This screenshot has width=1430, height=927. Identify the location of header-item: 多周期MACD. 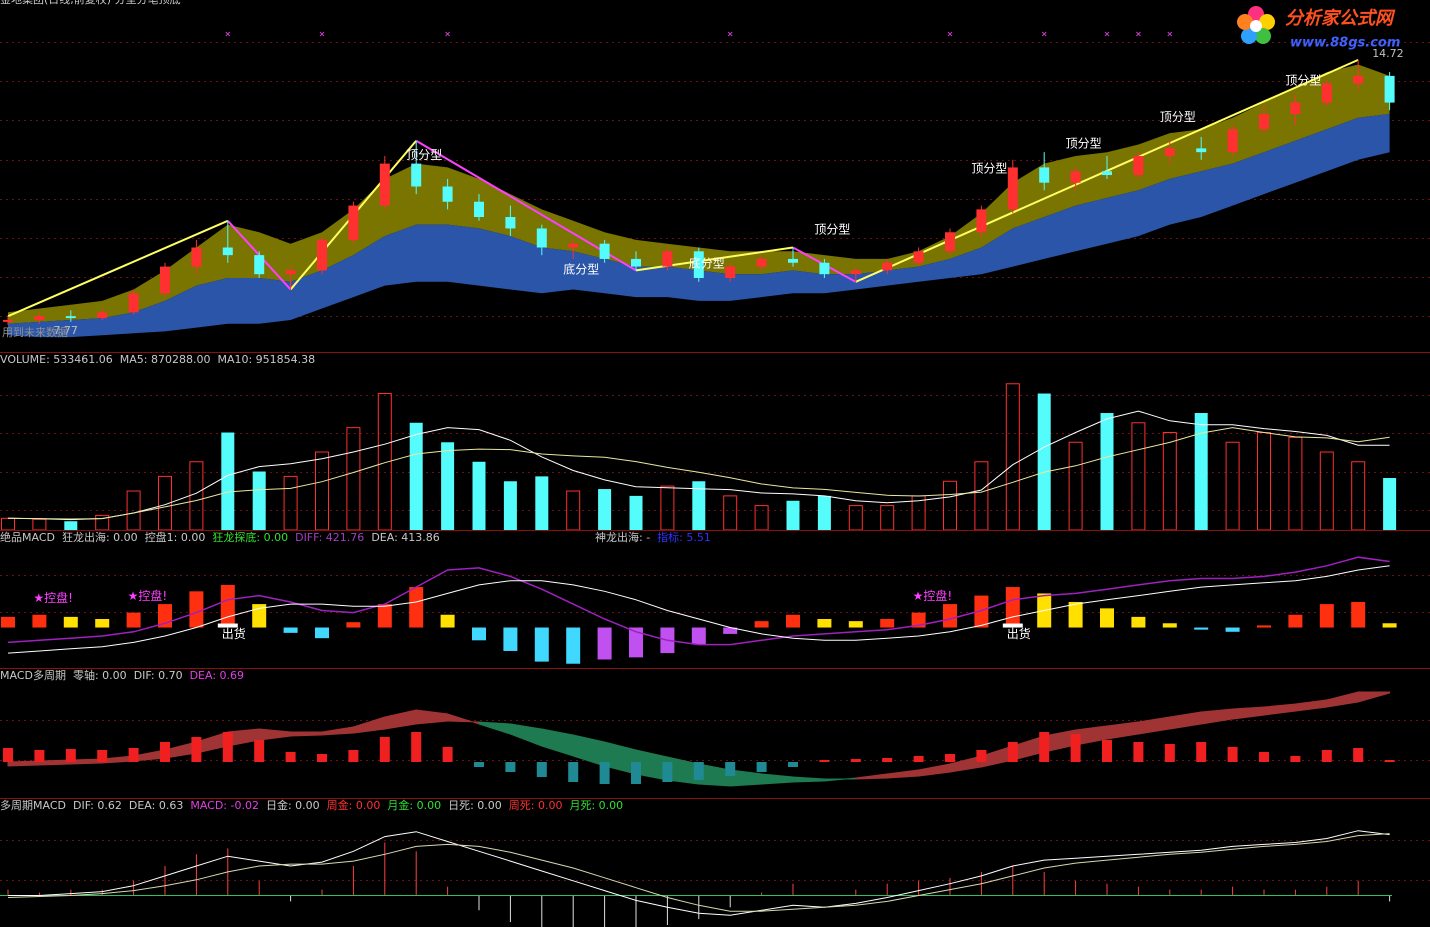
(33, 805).